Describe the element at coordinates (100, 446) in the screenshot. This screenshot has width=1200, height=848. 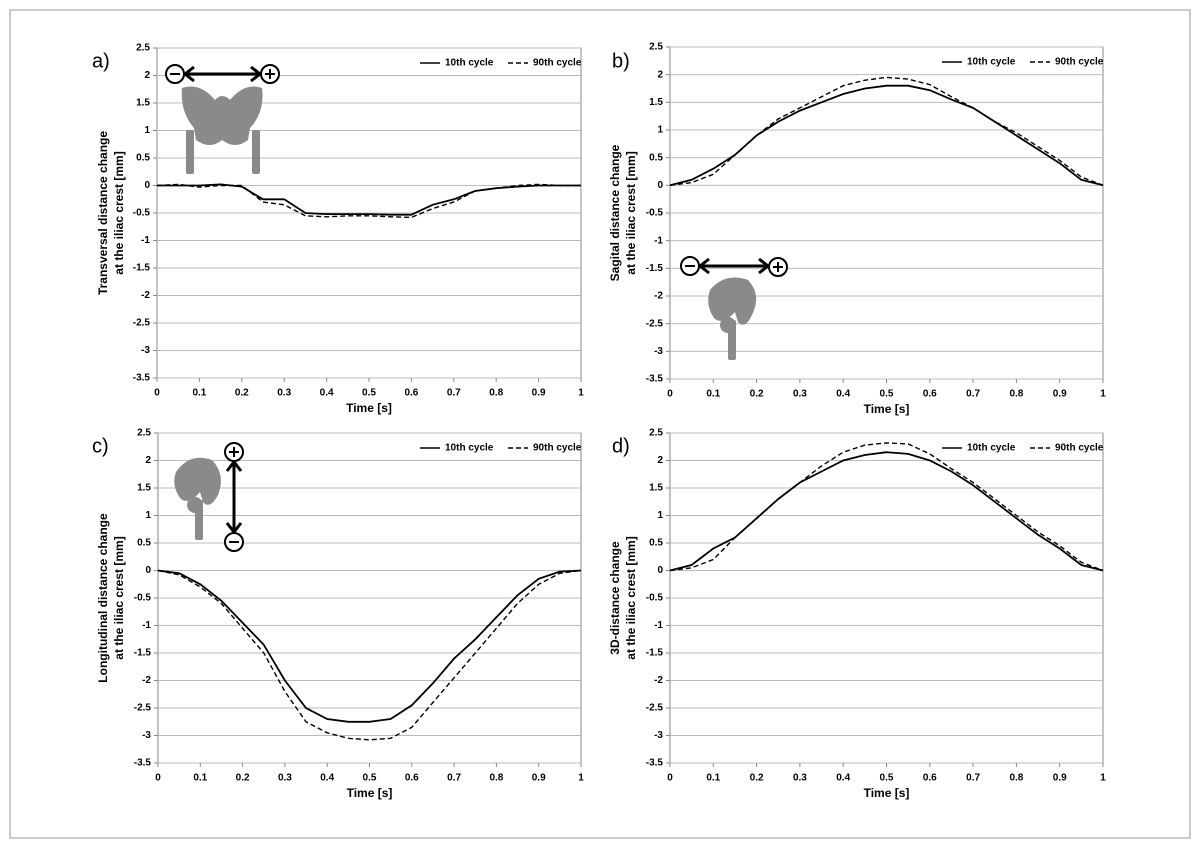
I see `panel-label: c)` at that location.